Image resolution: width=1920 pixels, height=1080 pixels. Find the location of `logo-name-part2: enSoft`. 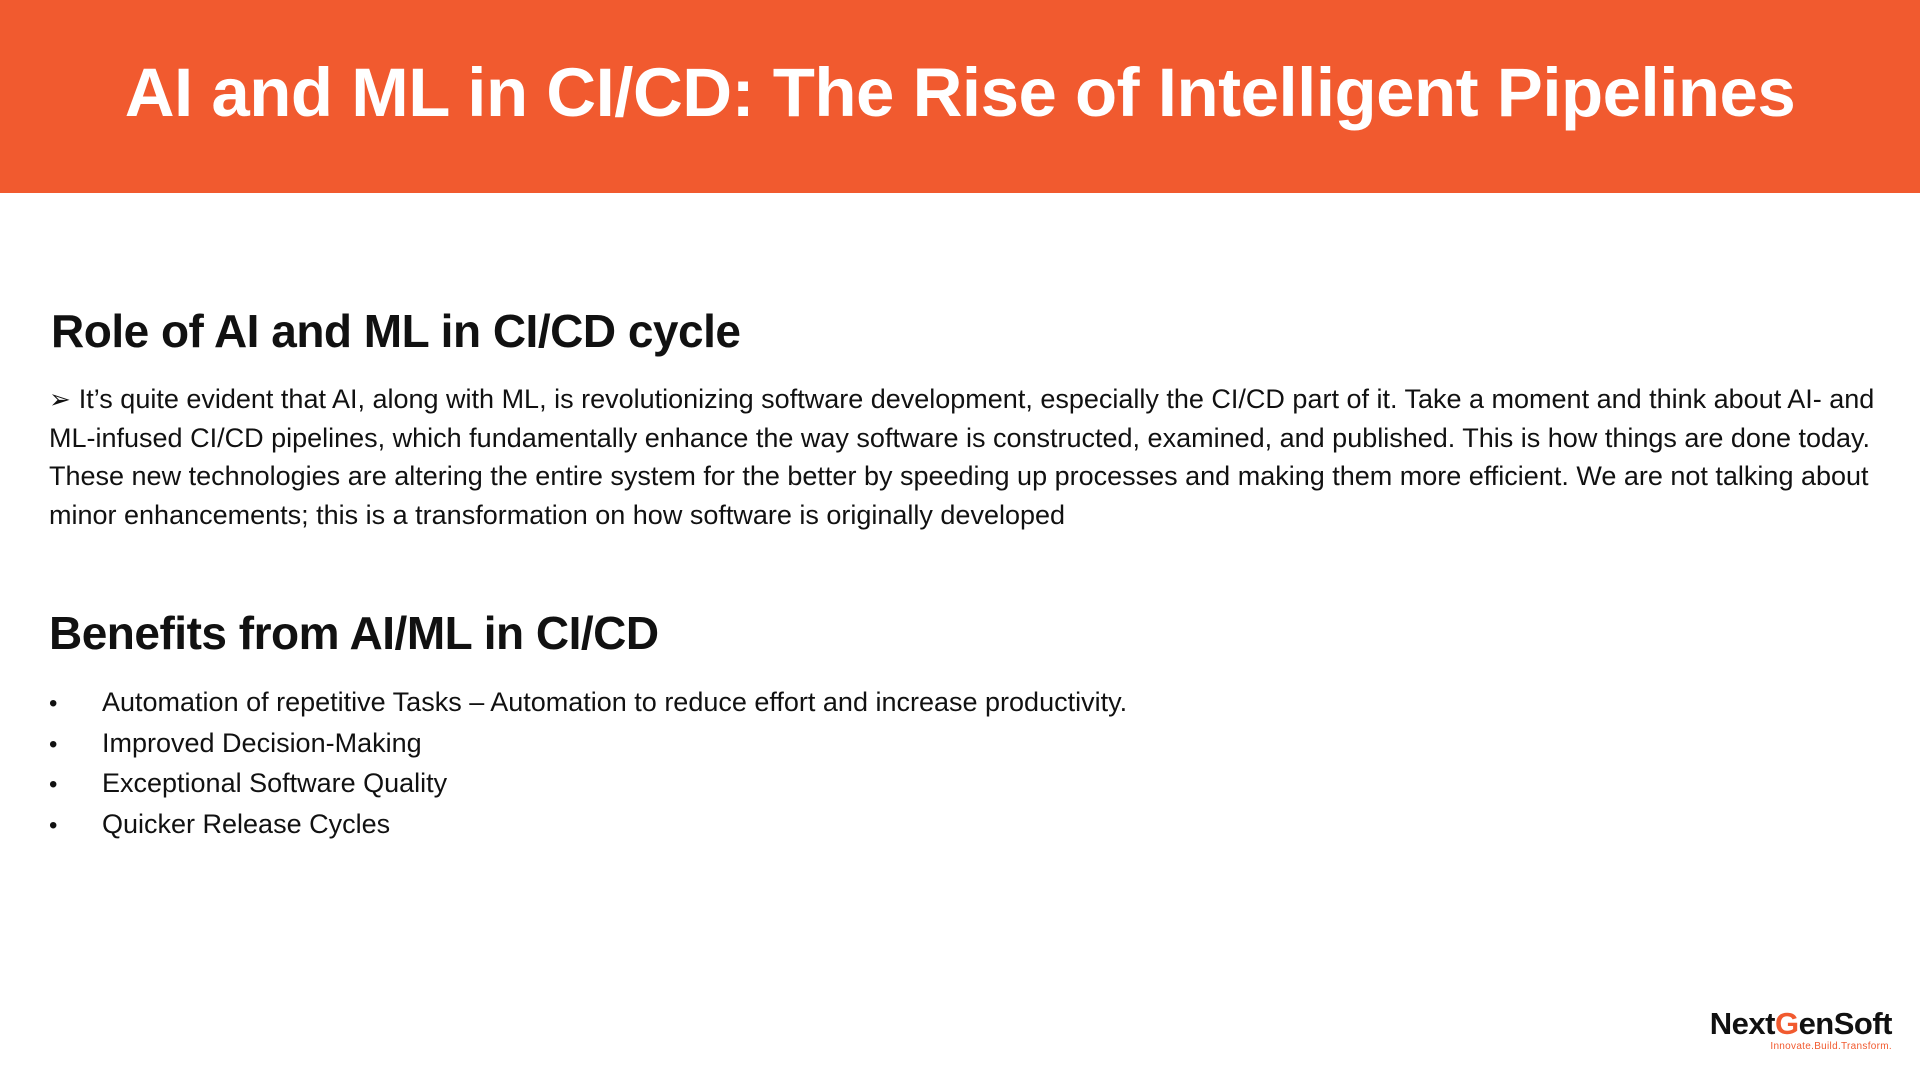

logo-name-part2: enSoft is located at coordinates (1845, 1023).